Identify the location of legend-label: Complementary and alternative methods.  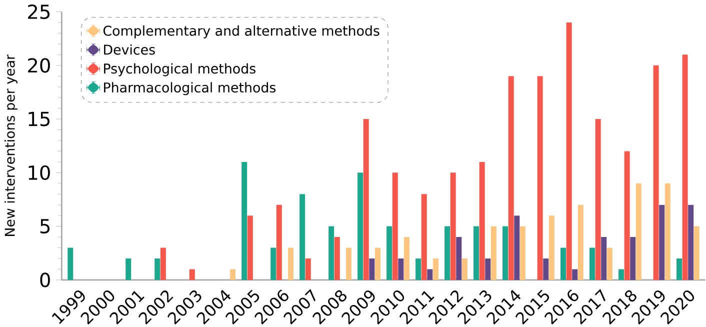
(241, 31).